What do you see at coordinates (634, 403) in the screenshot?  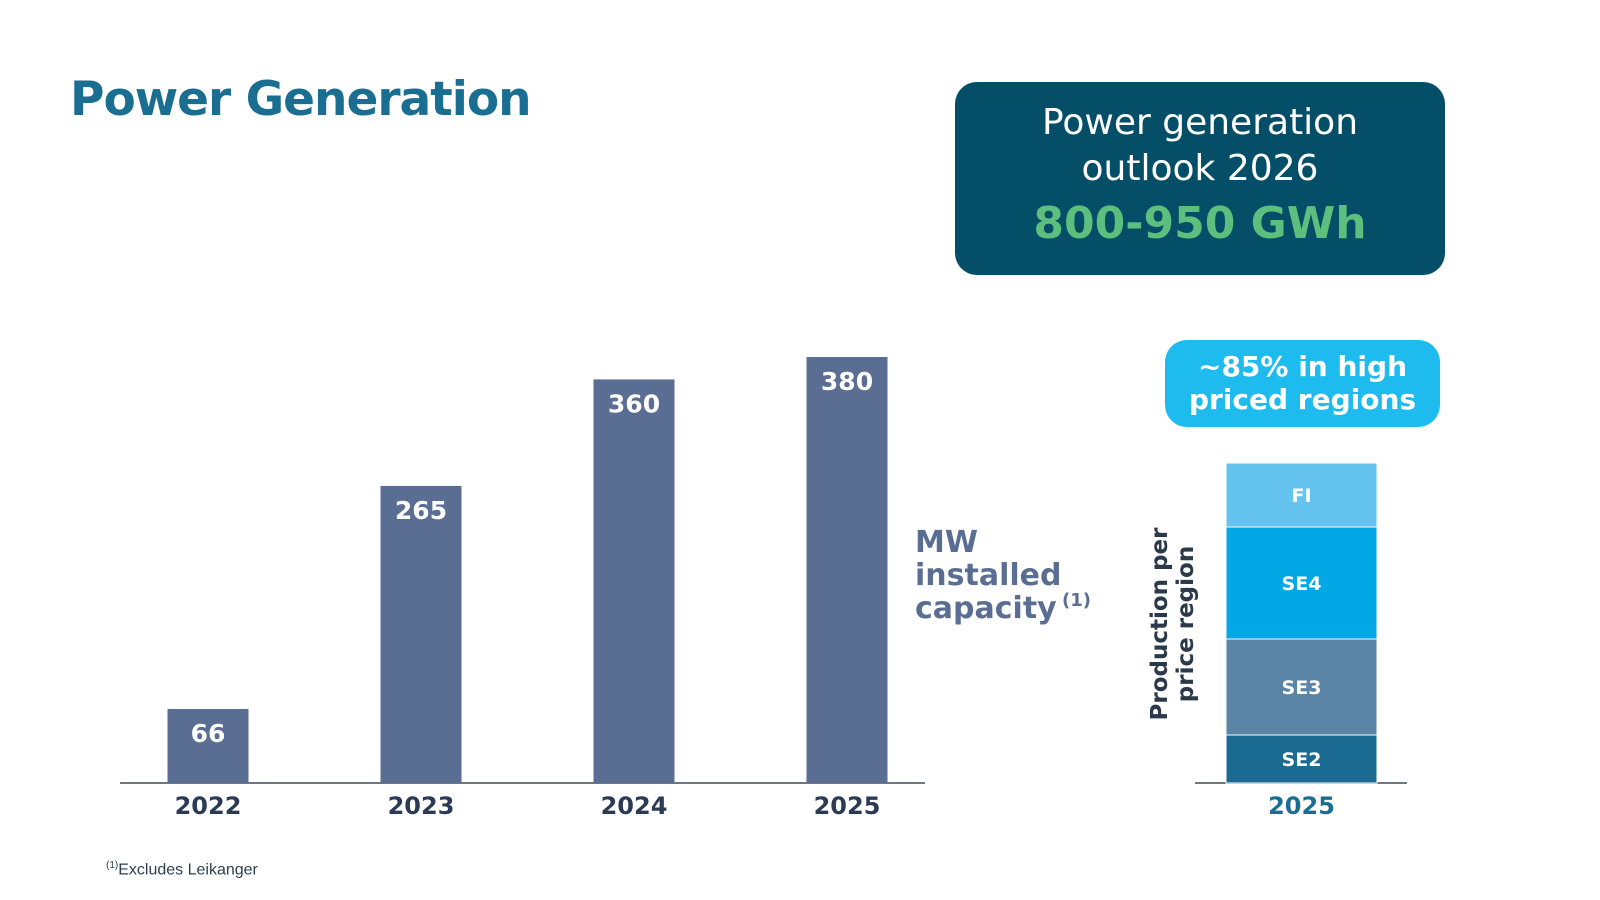 I see `bar-value-label-2024: 360` at bounding box center [634, 403].